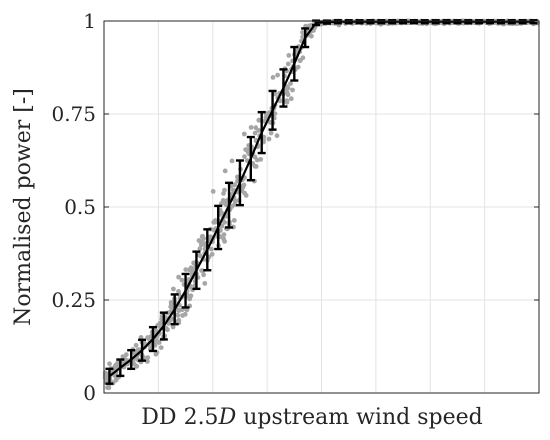  I want to click on x-axis-label-prefix: DD 2.5, so click(179, 417).